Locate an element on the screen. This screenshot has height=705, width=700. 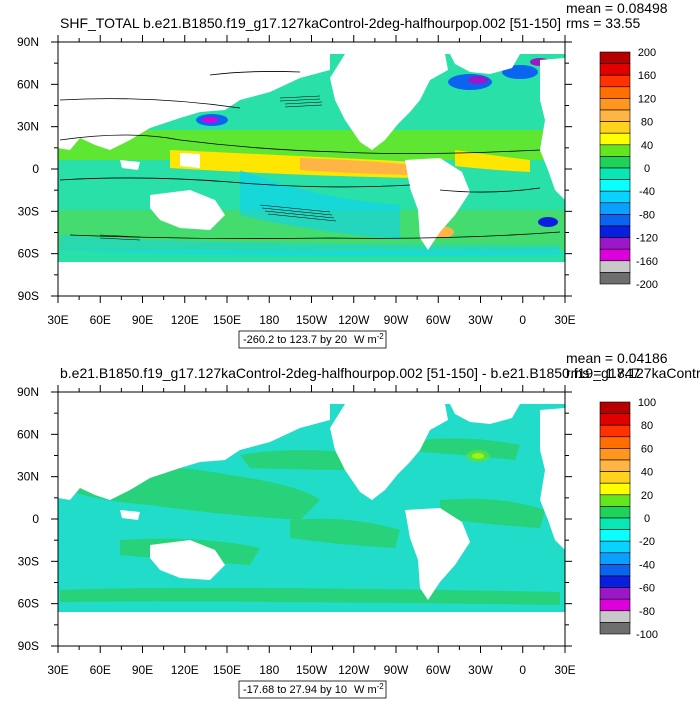
colorbar-label: 120 is located at coordinates (647, 99).